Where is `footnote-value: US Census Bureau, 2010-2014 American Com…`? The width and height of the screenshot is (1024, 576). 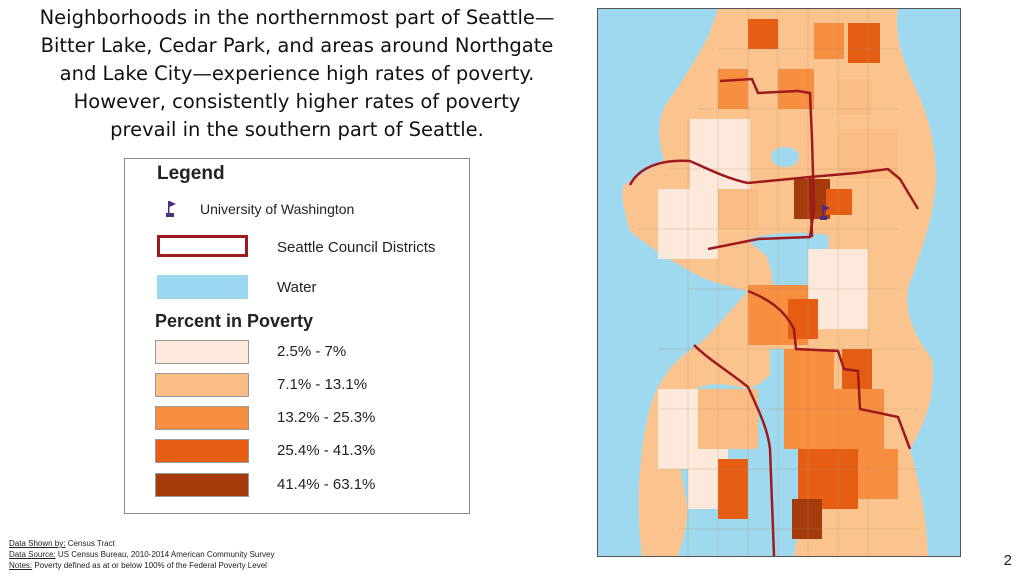
footnote-value: US Census Bureau, 2010-2014 American Com… is located at coordinates (165, 554).